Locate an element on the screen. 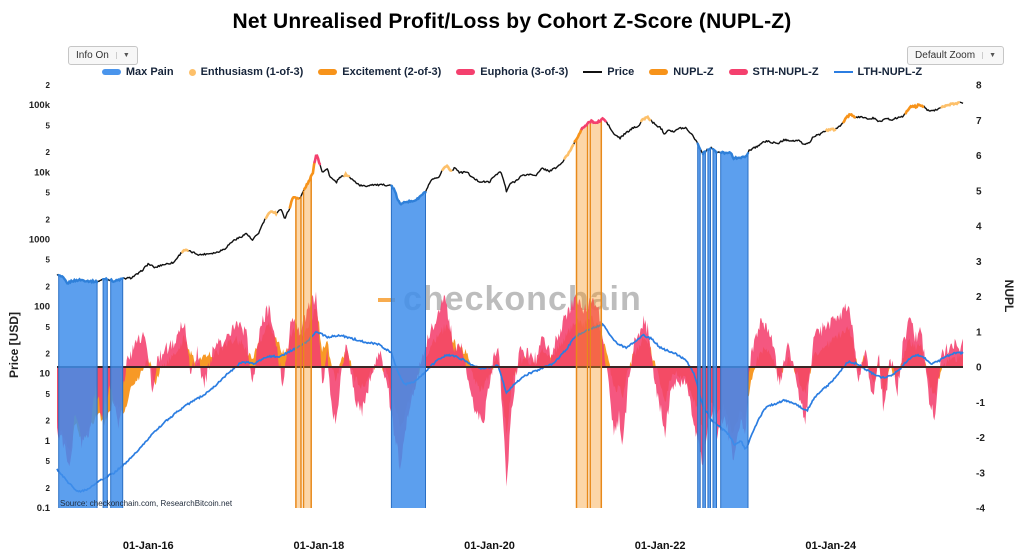  legend-label: NUPL-Z is located at coordinates (693, 72).